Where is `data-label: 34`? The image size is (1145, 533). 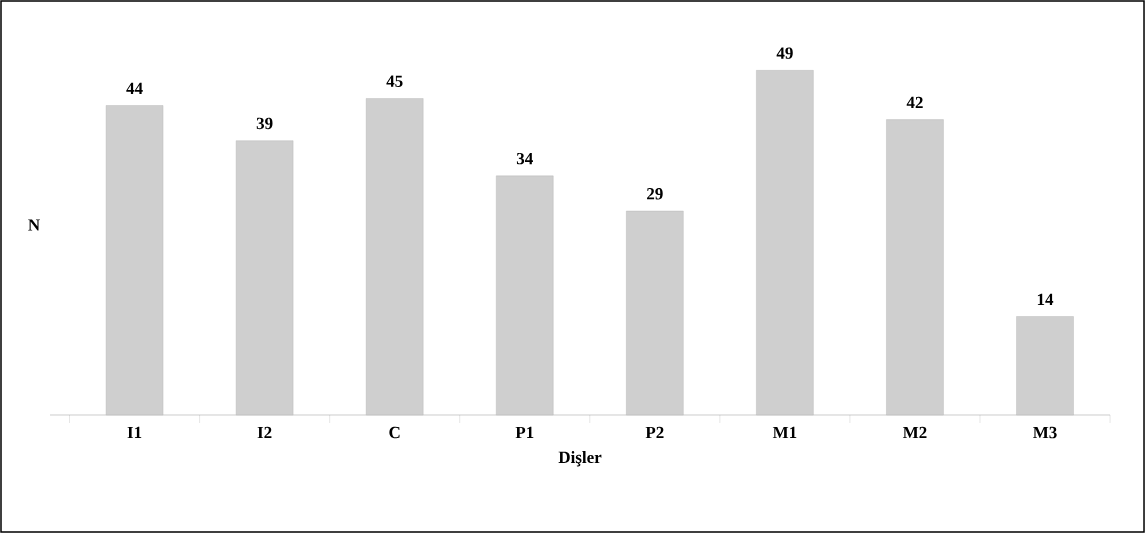
data-label: 34 is located at coordinates (524, 158).